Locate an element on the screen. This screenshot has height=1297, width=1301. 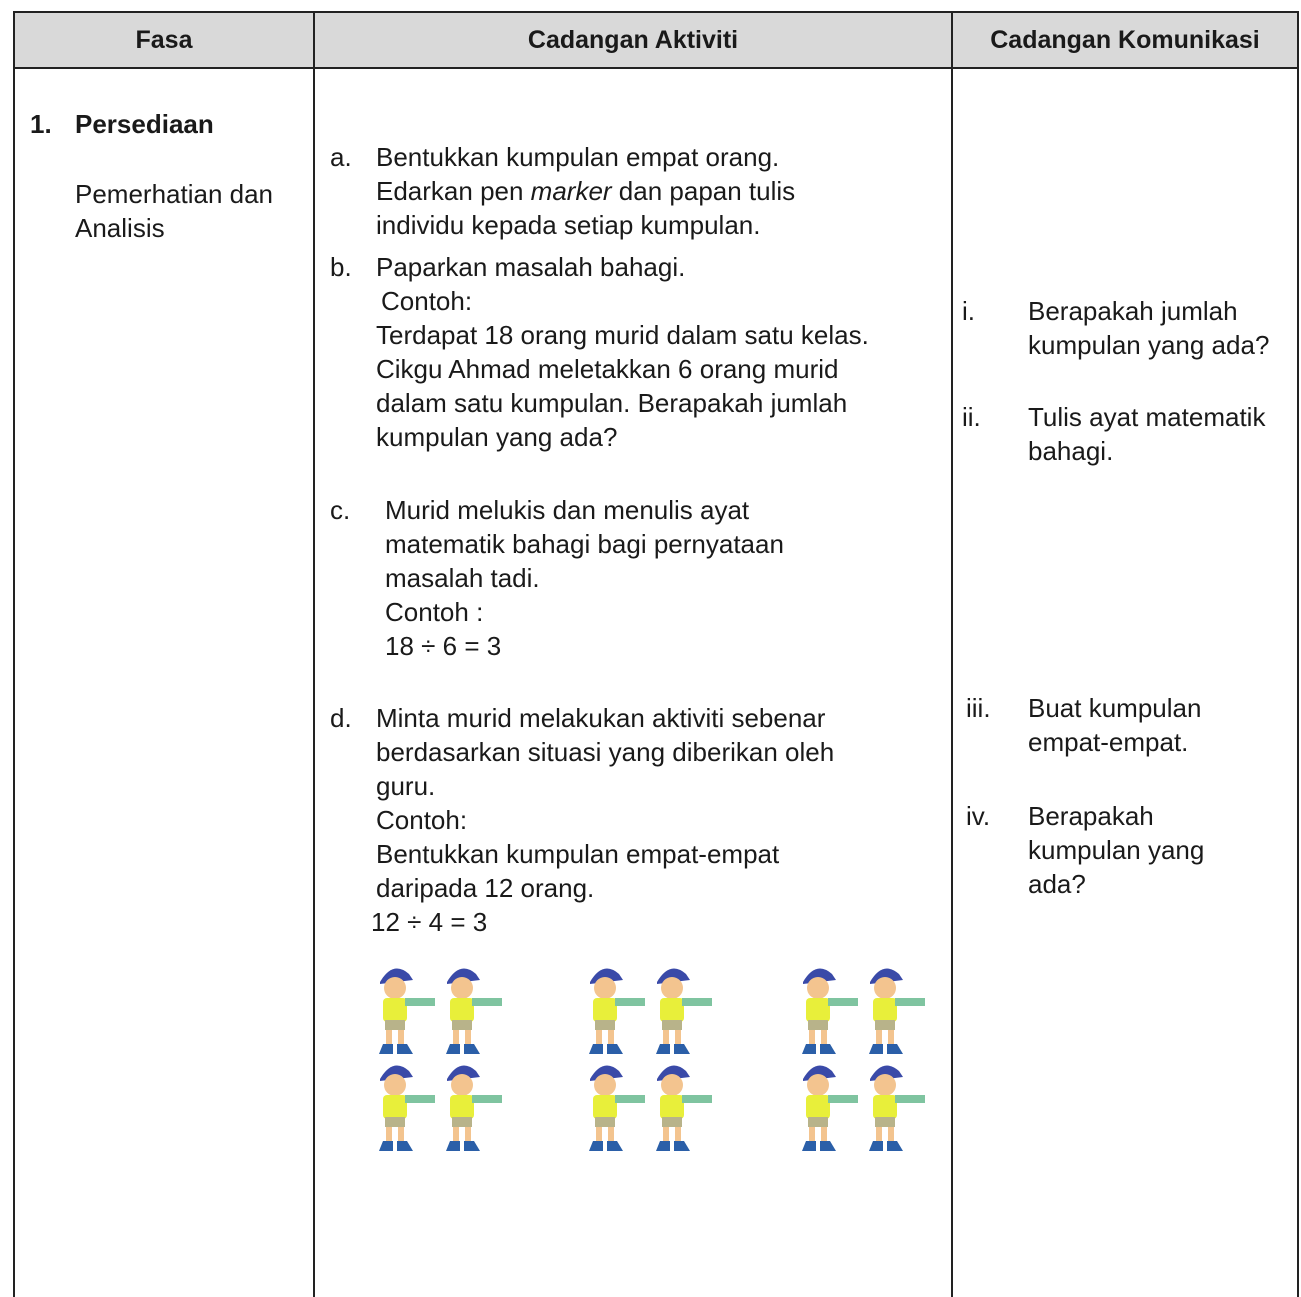
item-line: 18 ÷ 6 = 3 is located at coordinates (443, 646).